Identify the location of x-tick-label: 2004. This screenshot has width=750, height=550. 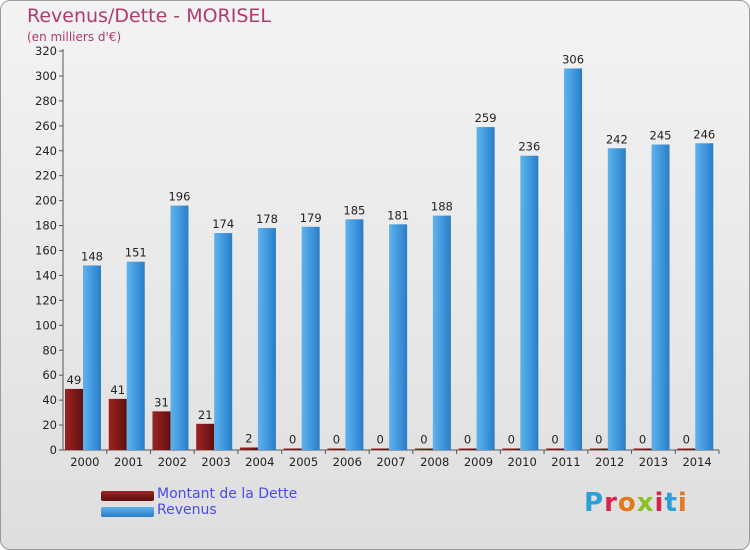
(259, 462).